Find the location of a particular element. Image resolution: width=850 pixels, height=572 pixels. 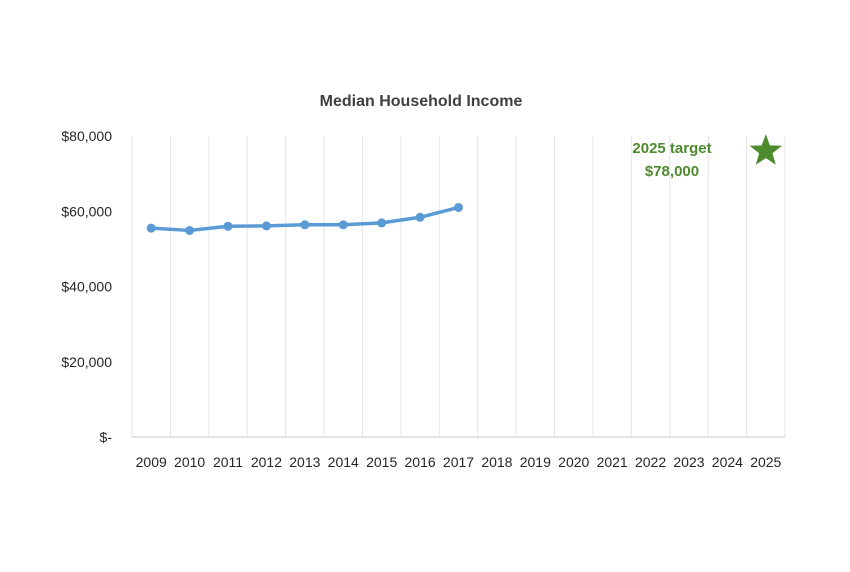

x-tick-label: 2019 is located at coordinates (535, 462).